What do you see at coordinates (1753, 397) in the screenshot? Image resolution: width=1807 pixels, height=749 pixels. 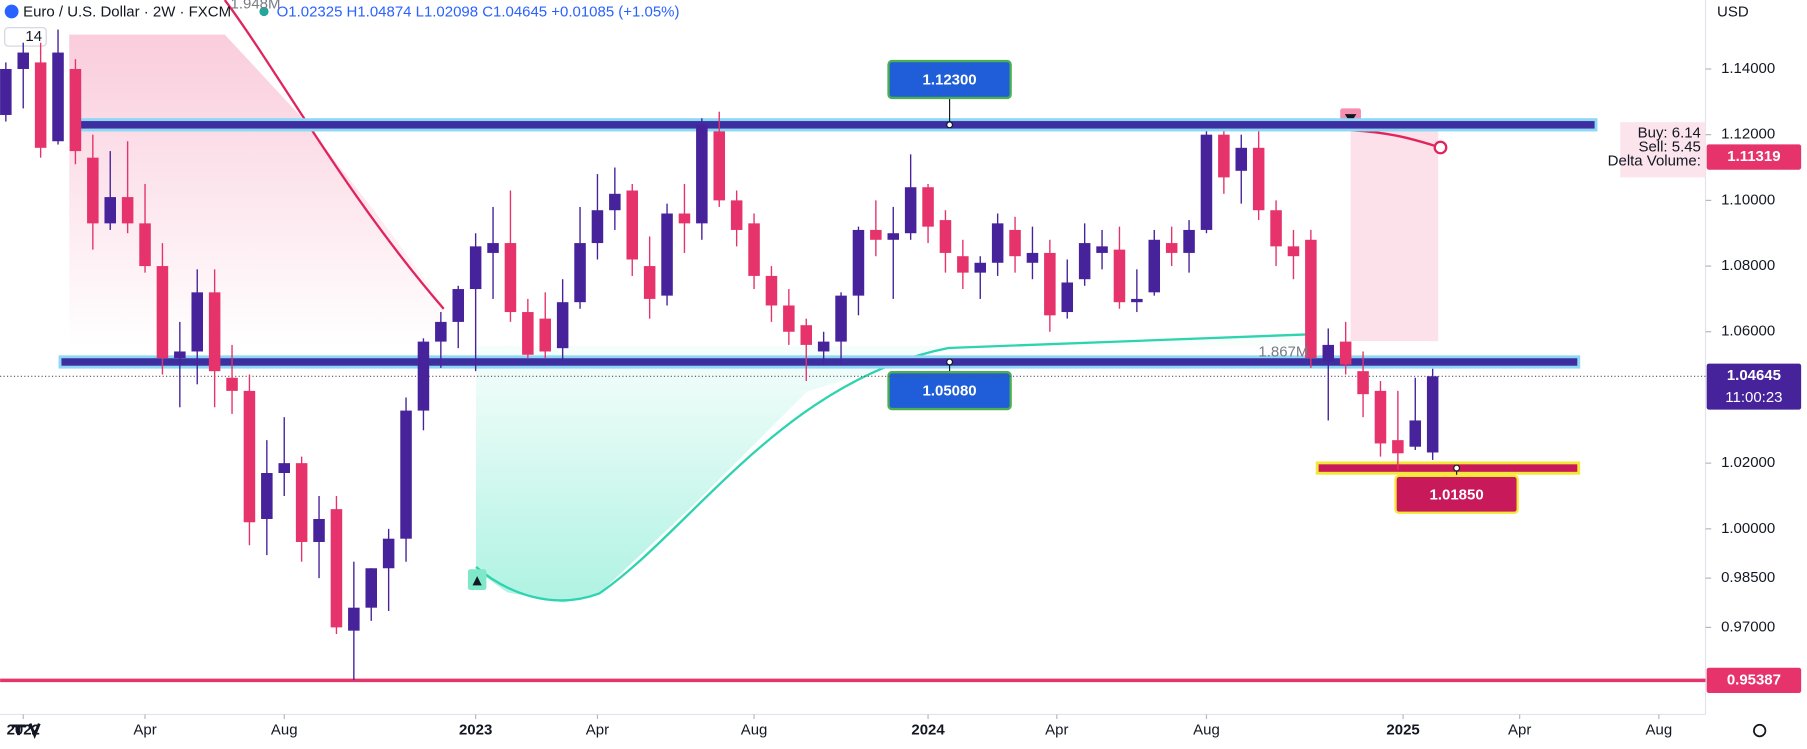 I see `countdown: 11:00:23` at bounding box center [1753, 397].